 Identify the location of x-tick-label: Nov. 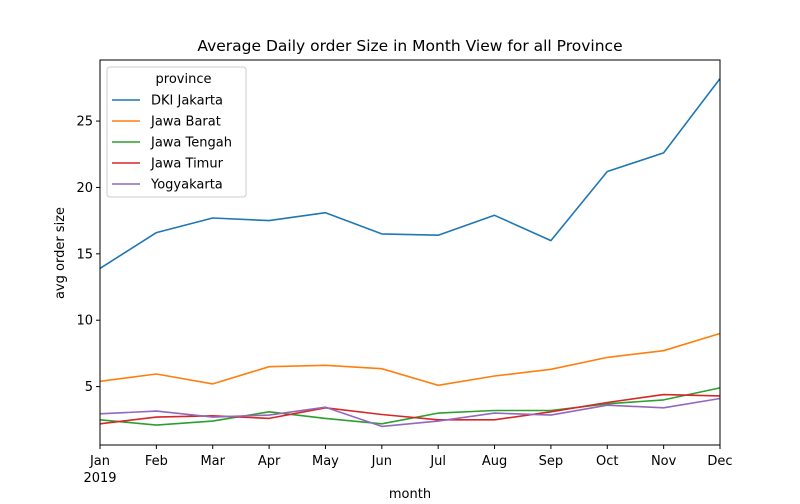
(664, 461).